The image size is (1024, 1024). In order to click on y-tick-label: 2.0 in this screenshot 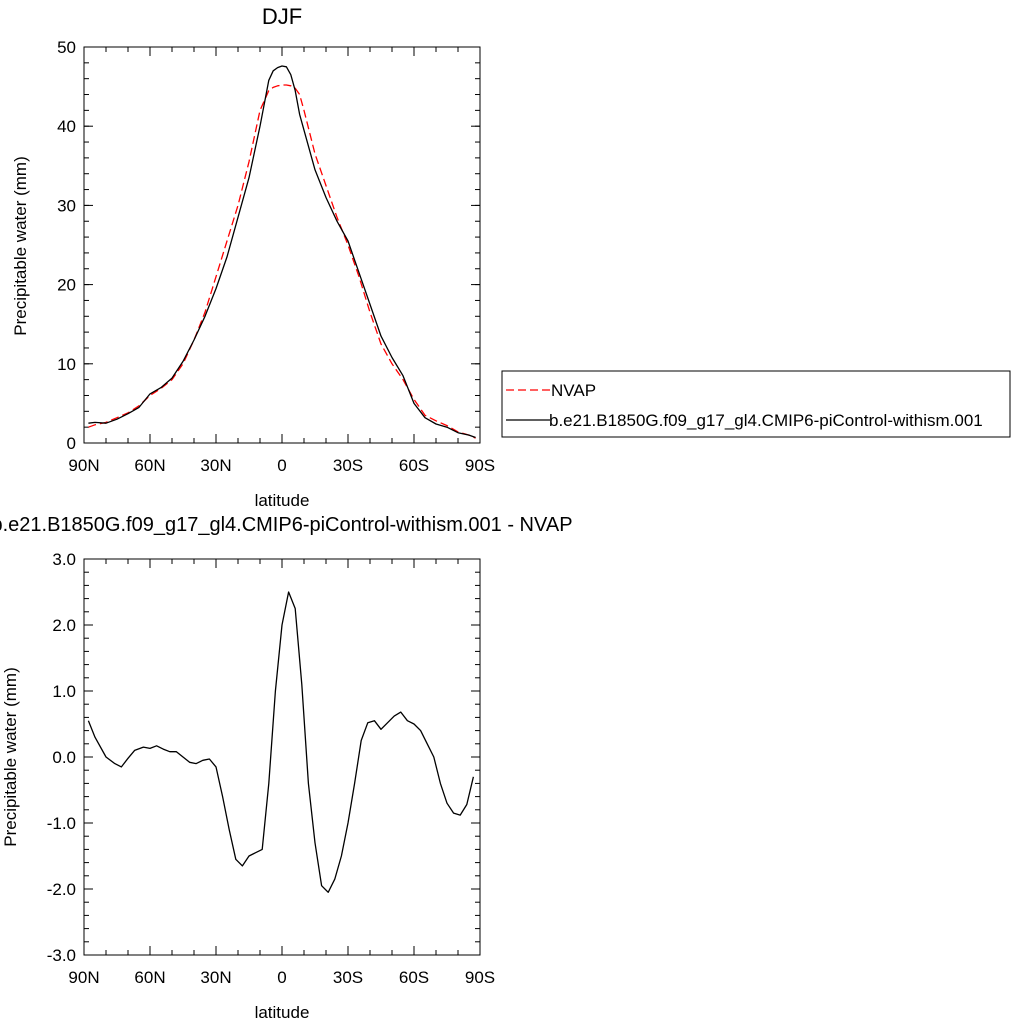, I will do `click(64, 625)`.